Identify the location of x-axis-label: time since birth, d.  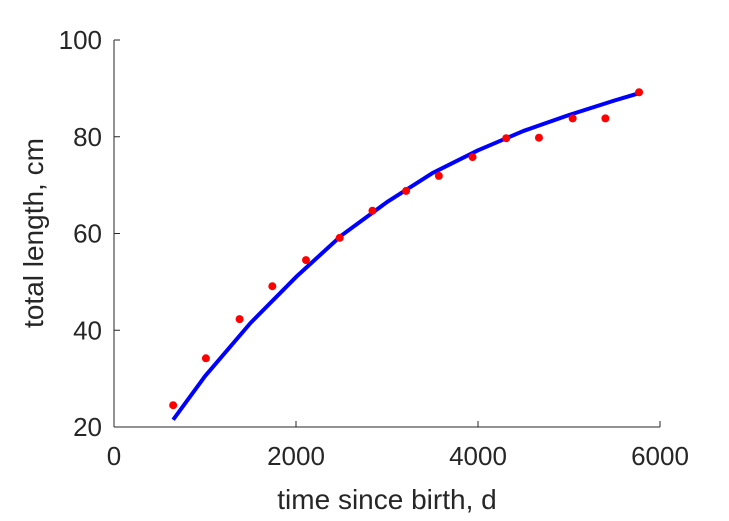
(386, 499).